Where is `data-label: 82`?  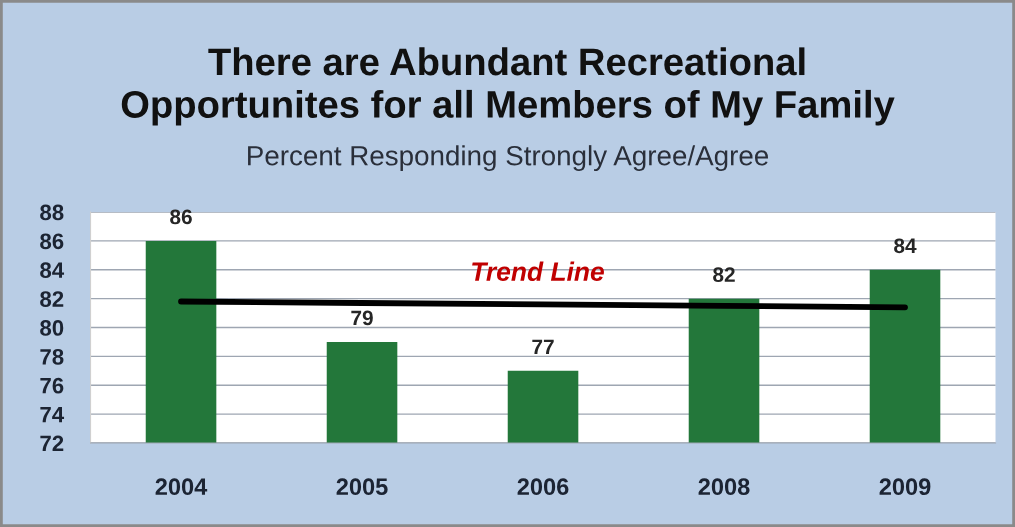 data-label: 82 is located at coordinates (724, 275).